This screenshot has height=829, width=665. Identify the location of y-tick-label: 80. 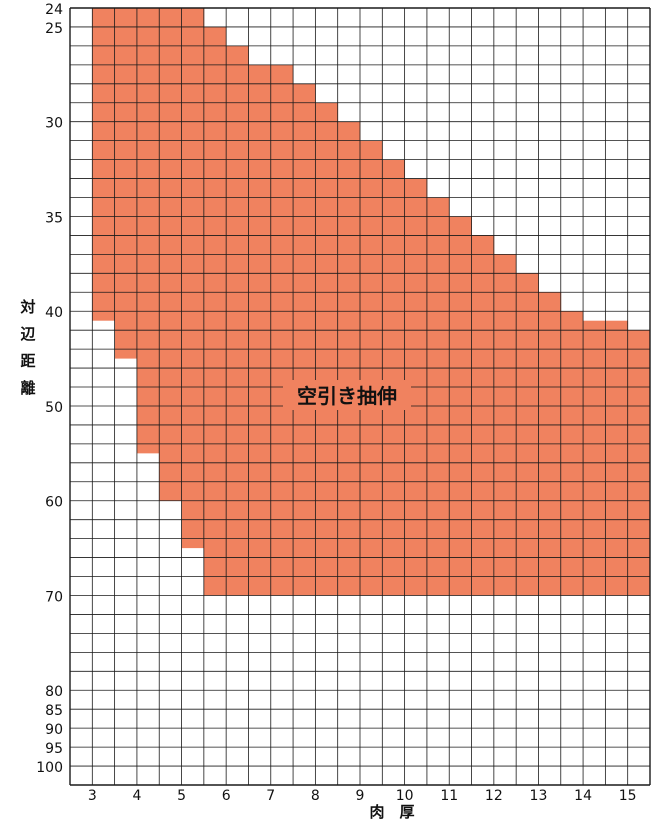
(54, 692).